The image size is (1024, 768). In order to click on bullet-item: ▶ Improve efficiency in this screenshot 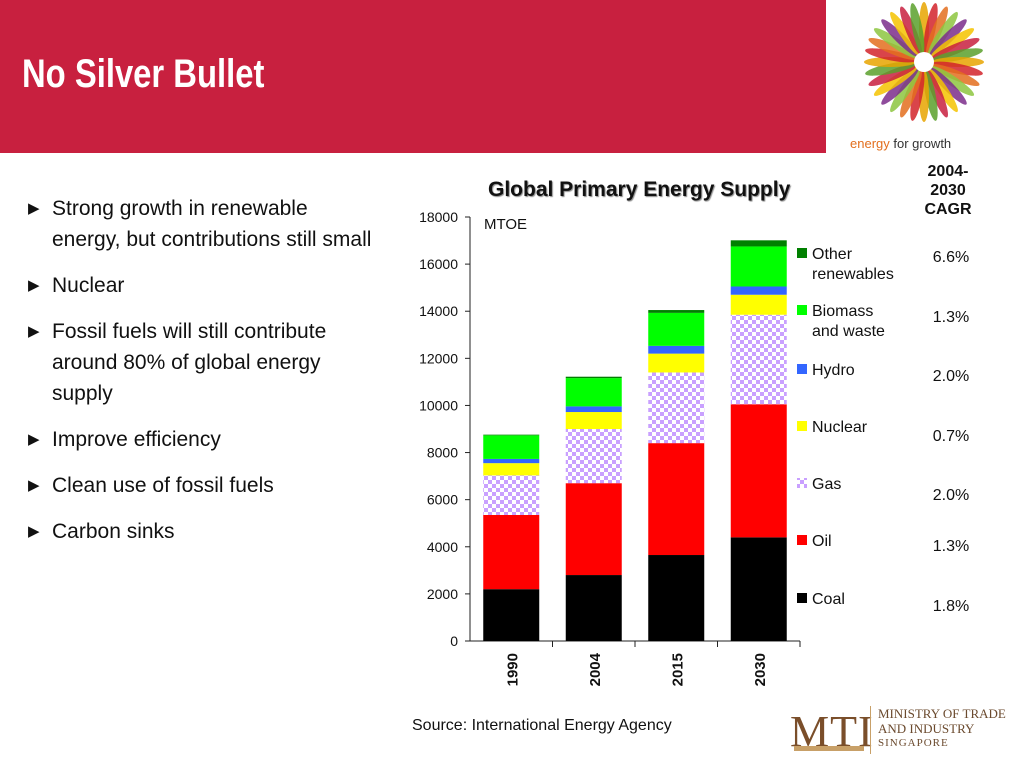, I will do `click(203, 439)`.